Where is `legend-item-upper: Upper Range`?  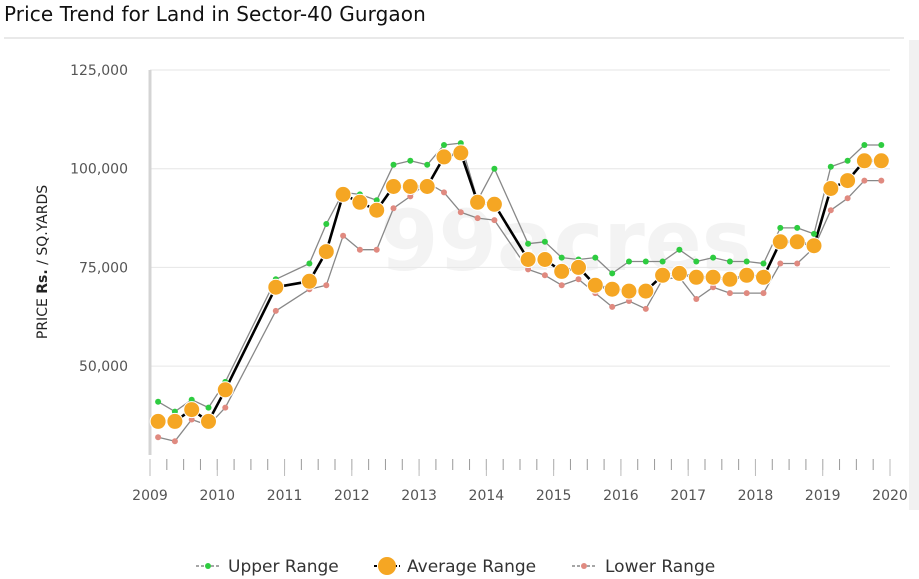 legend-item-upper: Upper Range is located at coordinates (267, 567).